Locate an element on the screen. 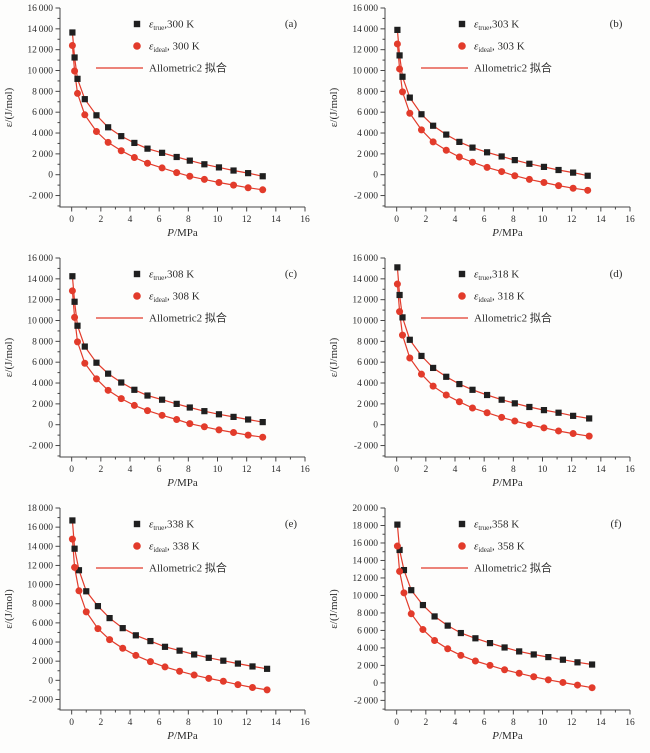 The width and height of the screenshot is (650, 753). y-tick-label: -2 000 is located at coordinates (41, 197).